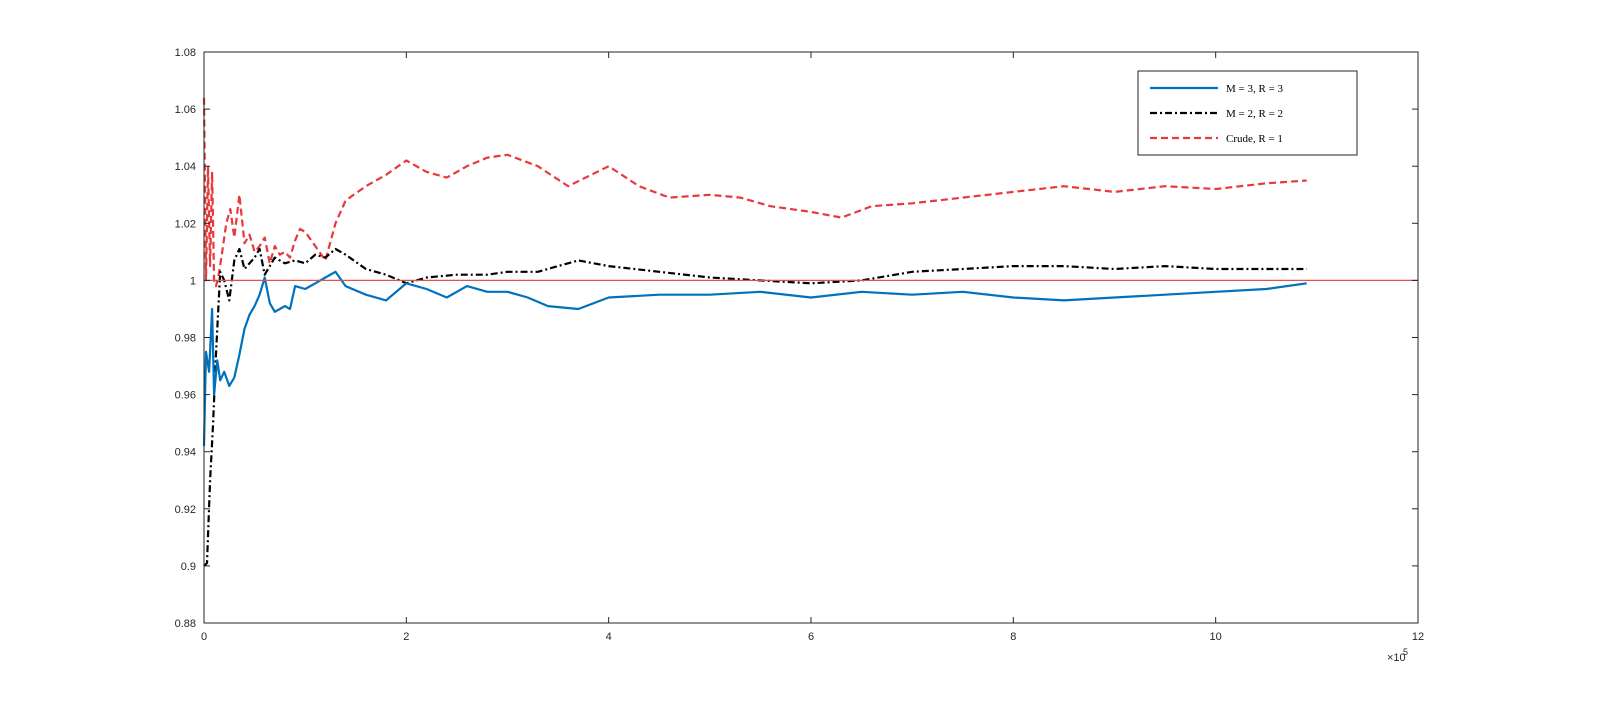 Image resolution: width=1600 pixels, height=720 pixels. I want to click on x-tick-label: 12, so click(1418, 637).